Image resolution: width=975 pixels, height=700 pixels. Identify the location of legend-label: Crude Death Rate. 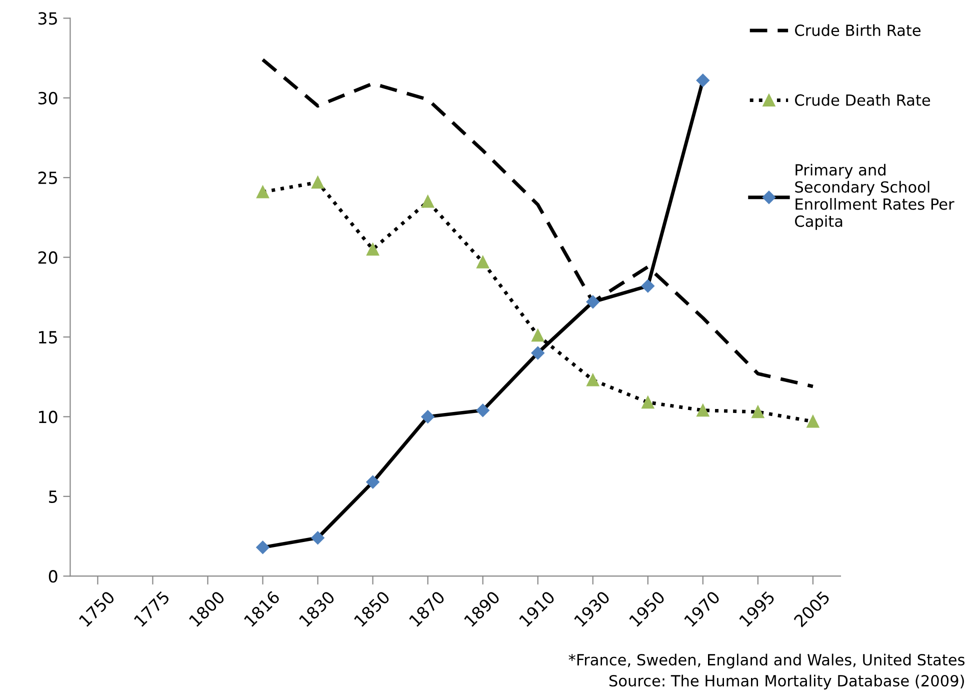
(862, 100).